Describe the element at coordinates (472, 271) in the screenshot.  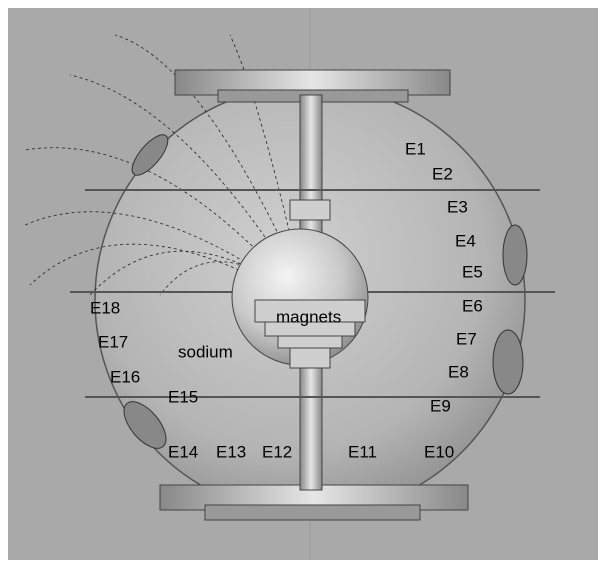
I see `probe-label: E5` at that location.